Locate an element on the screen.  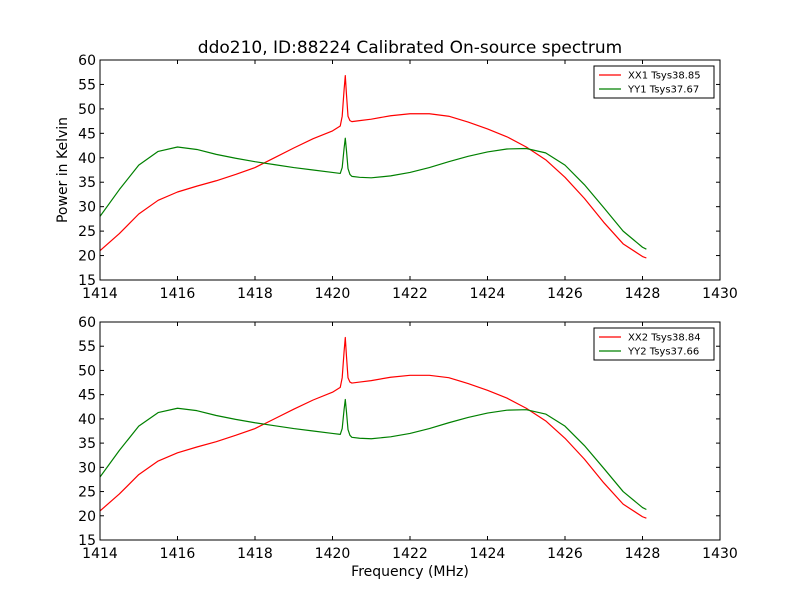
x-axis-label: Frequency (MHz) is located at coordinates (410, 572).